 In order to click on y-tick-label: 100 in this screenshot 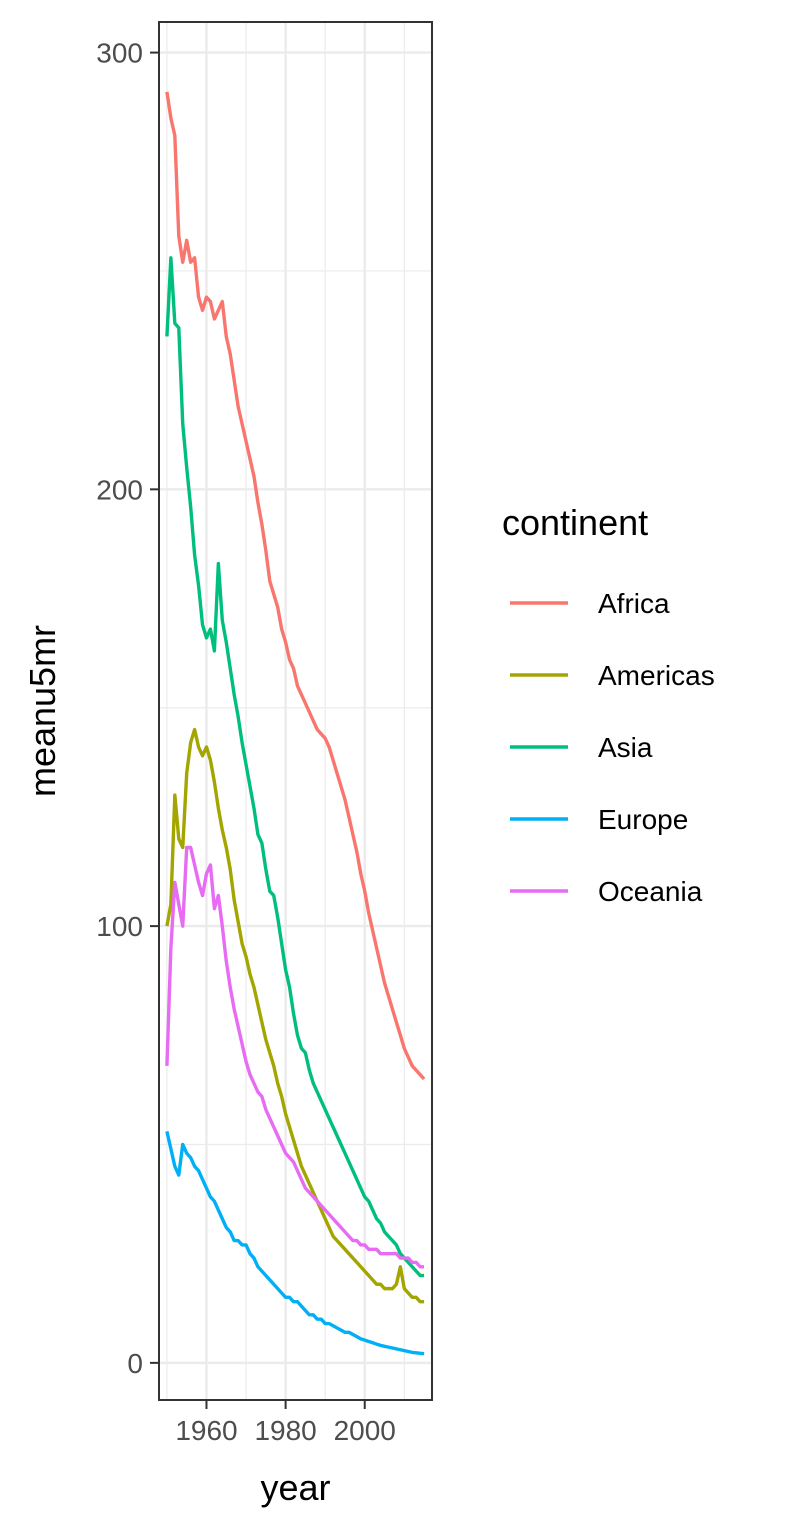, I will do `click(119, 926)`.